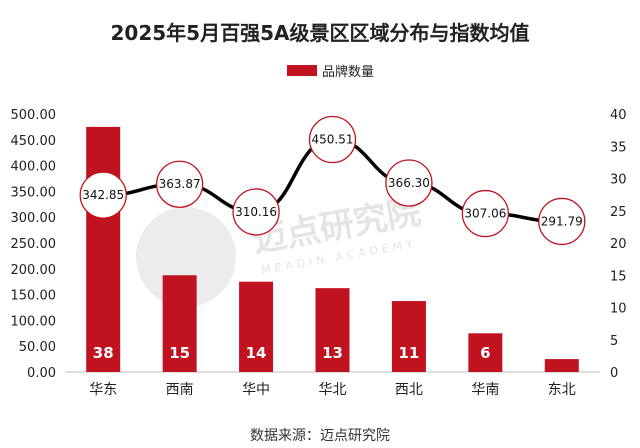  I want to click on bar-value-label: 2, so click(562, 353).